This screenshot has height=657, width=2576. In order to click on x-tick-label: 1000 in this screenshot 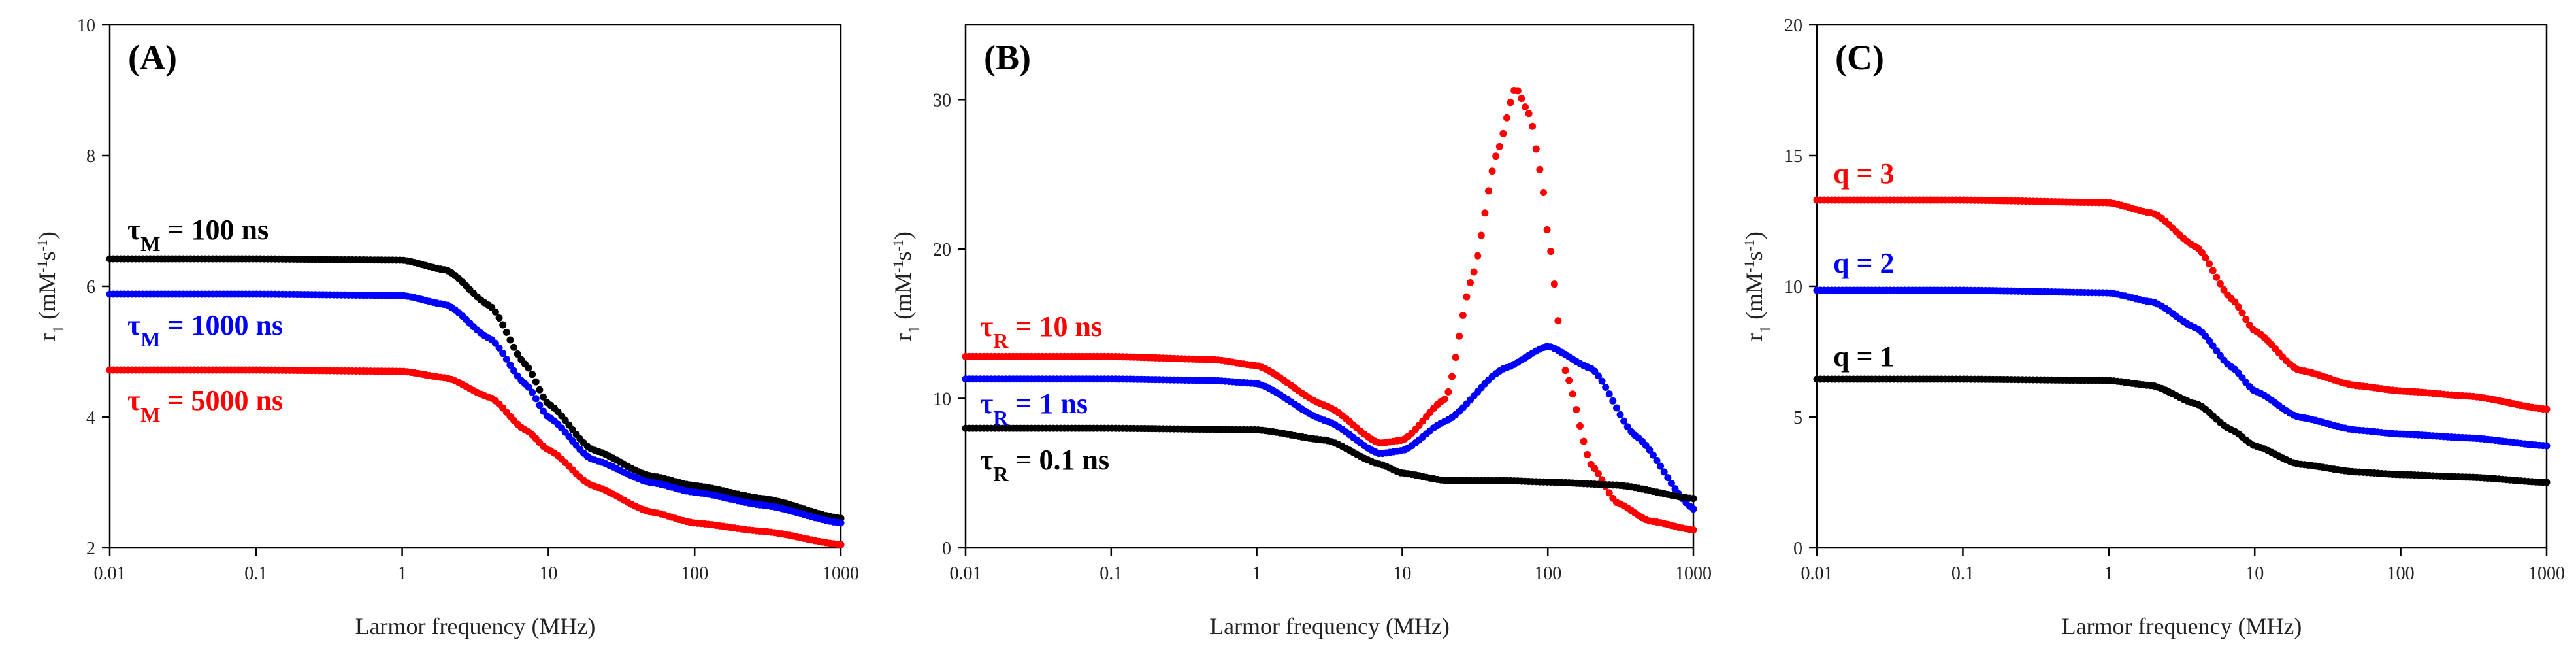, I will do `click(2546, 574)`.